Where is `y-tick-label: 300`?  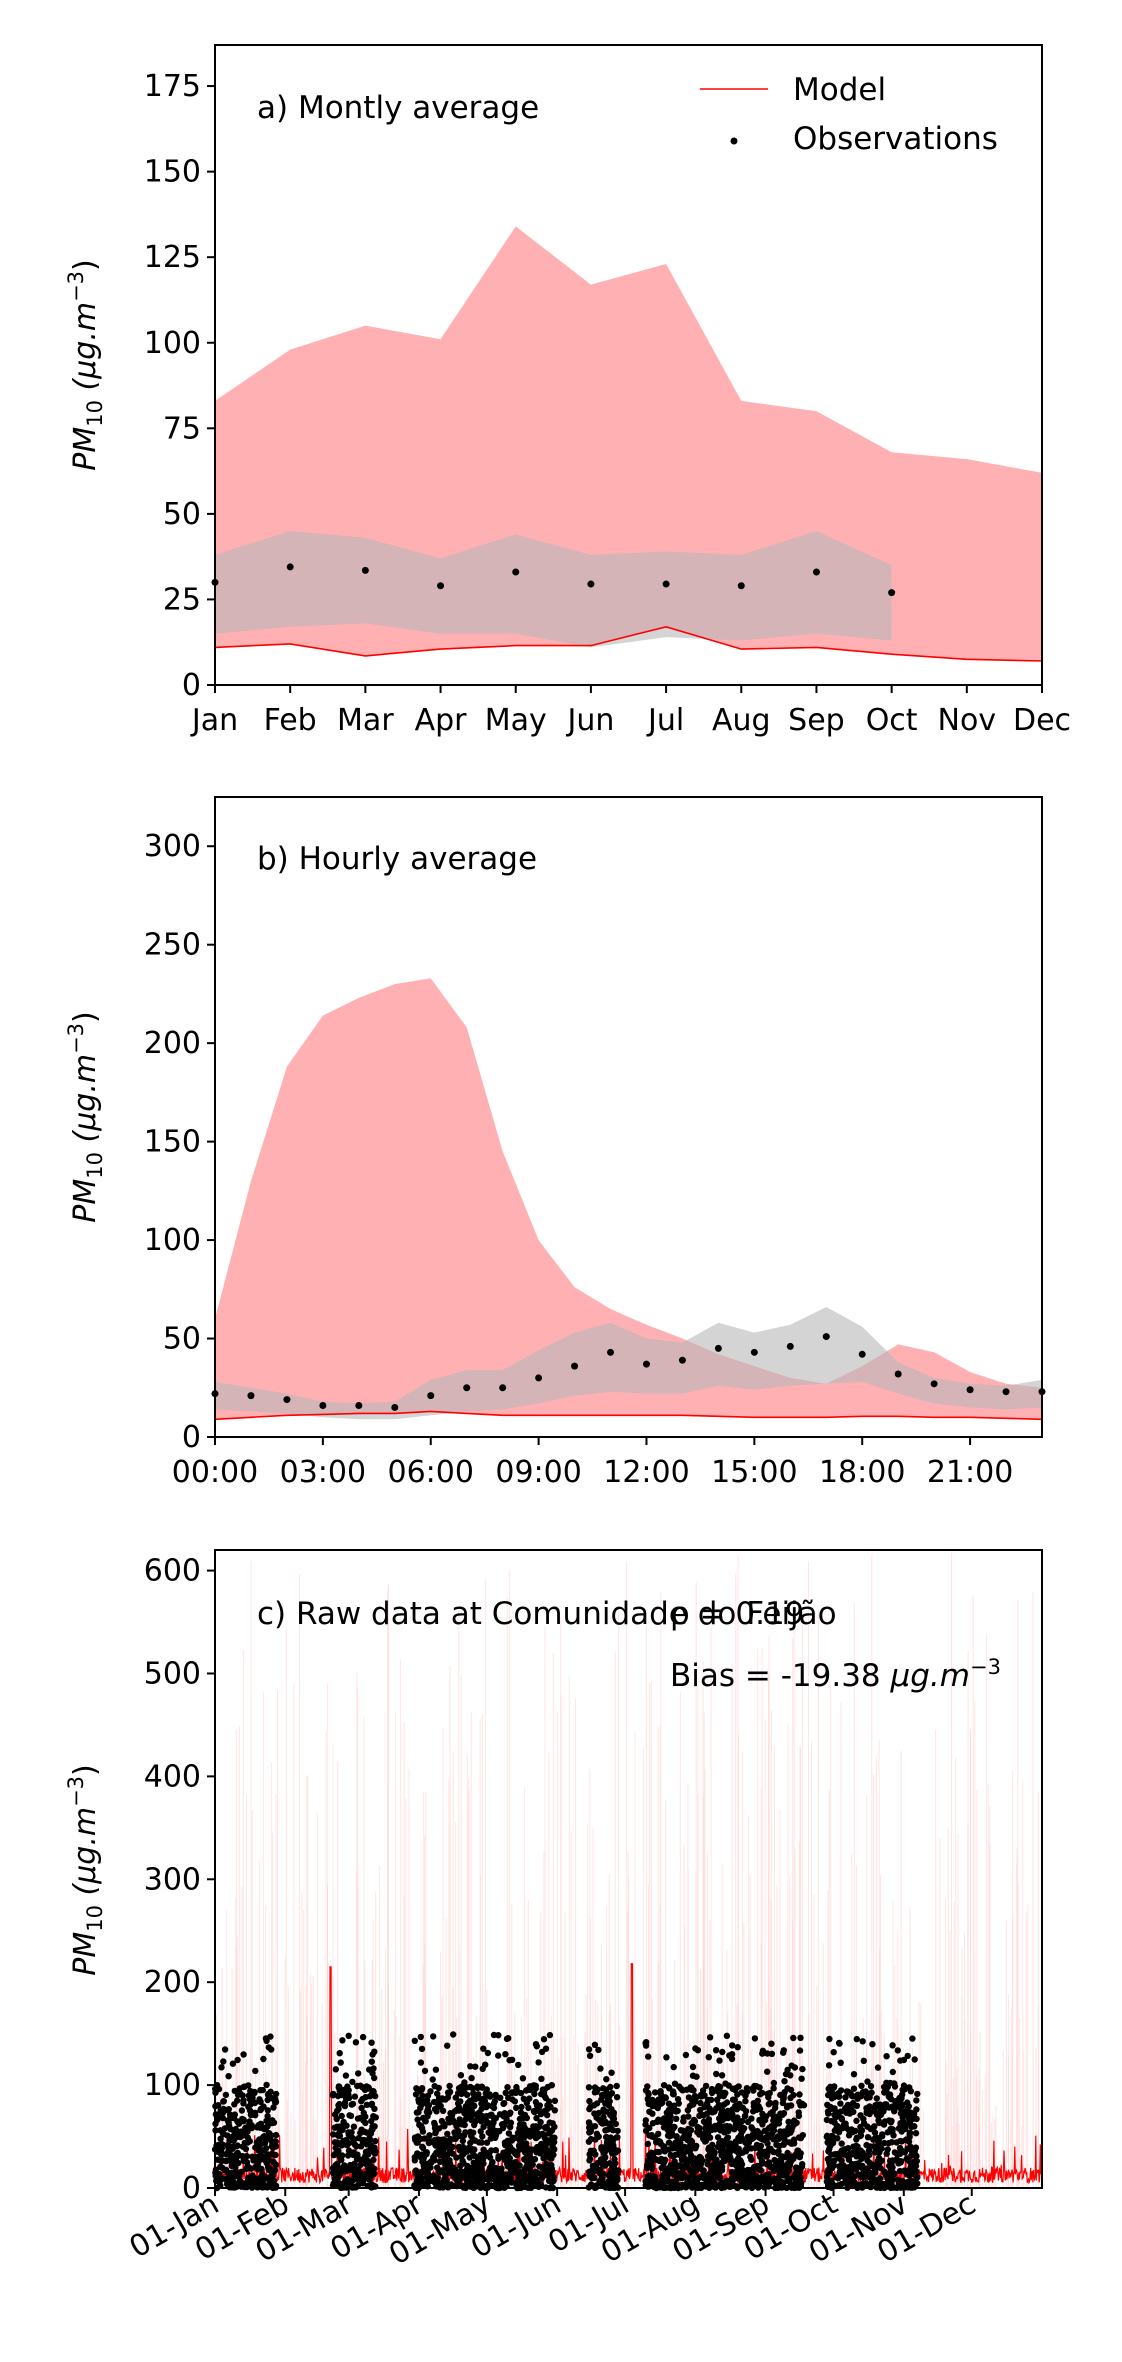
y-tick-label: 300 is located at coordinates (172, 1879).